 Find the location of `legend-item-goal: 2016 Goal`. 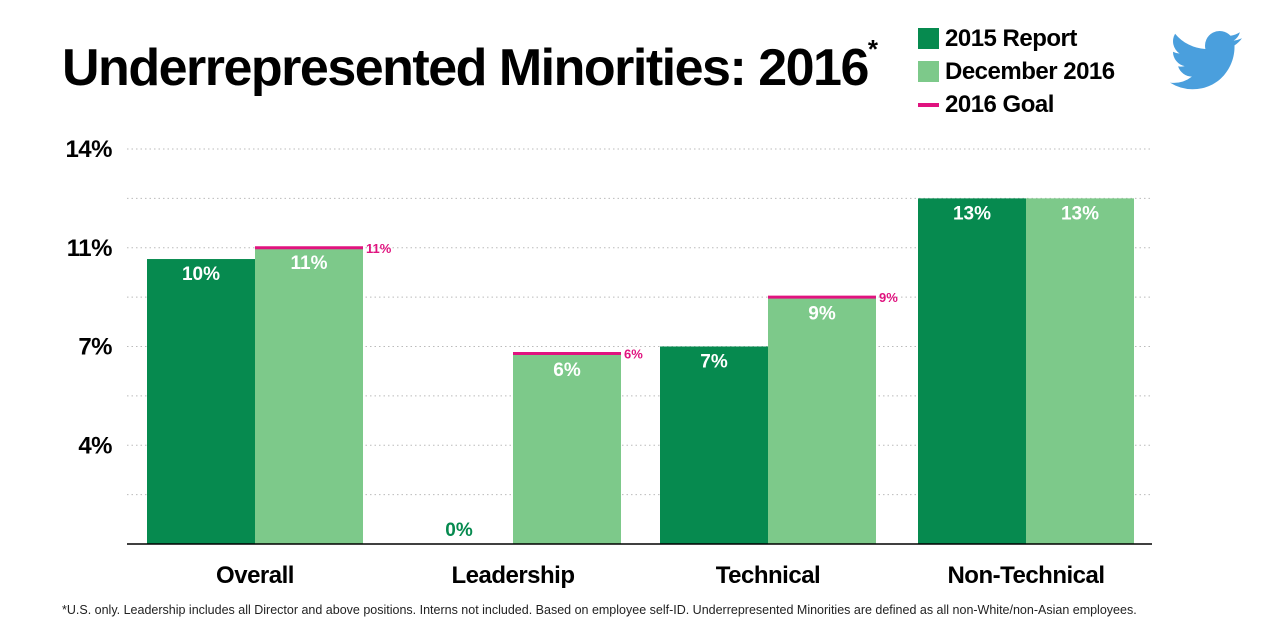

legend-item-goal: 2016 Goal is located at coordinates (1016, 104).